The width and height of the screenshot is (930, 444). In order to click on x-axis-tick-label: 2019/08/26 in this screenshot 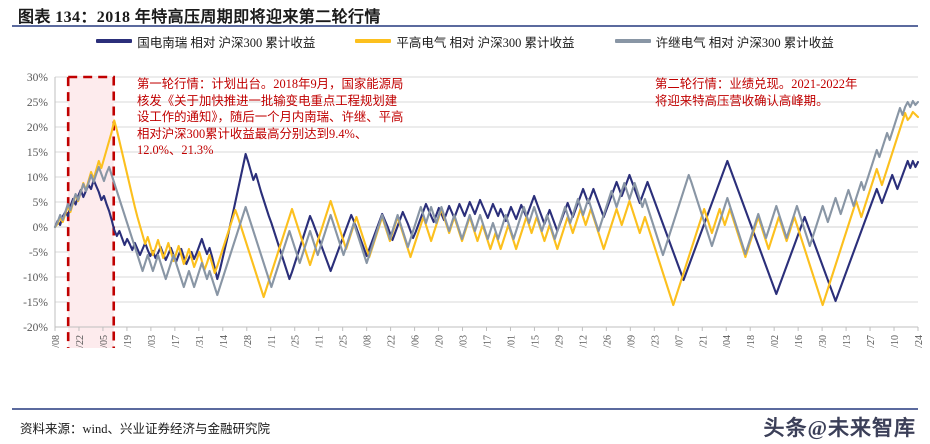, I will do `click(607, 341)`.